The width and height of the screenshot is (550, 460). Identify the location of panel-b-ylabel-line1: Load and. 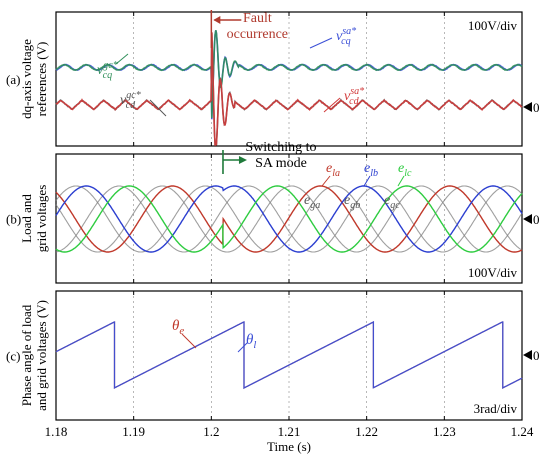
(26, 218).